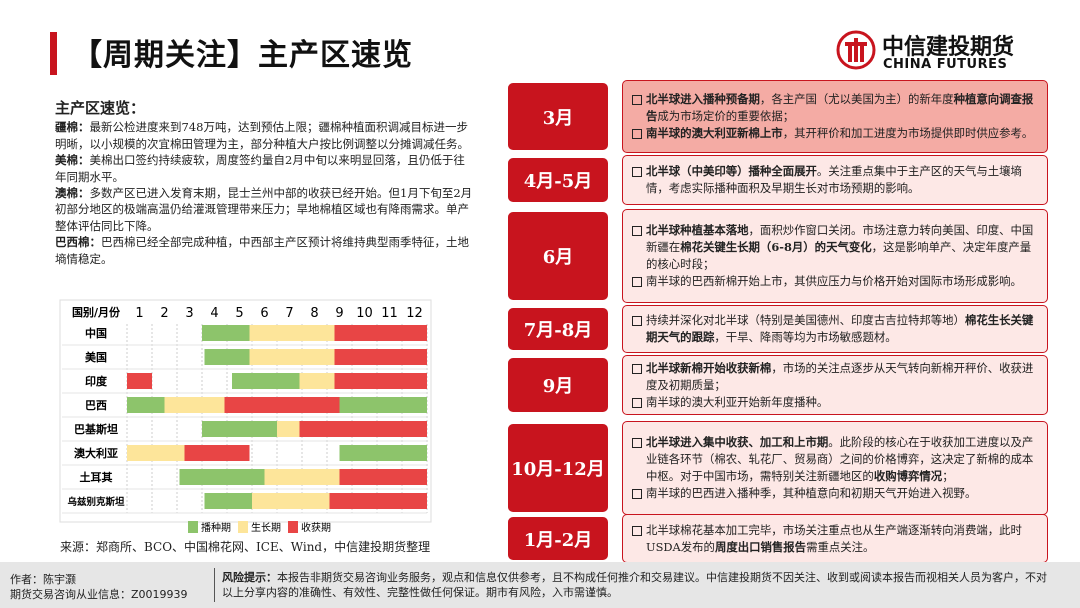 The height and width of the screenshot is (608, 1080). Describe the element at coordinates (260, 168) in the screenshot. I see `region-text: 美棉出口签约持续疲软，周度签约量自2月中旬以来明显回落，且仍低于往年同期水平。` at that location.